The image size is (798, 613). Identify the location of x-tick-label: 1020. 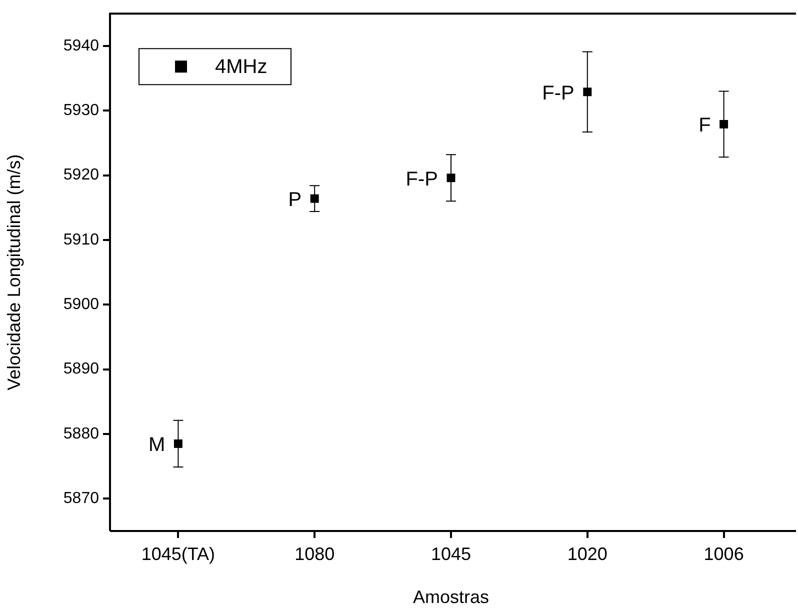
(587, 554).